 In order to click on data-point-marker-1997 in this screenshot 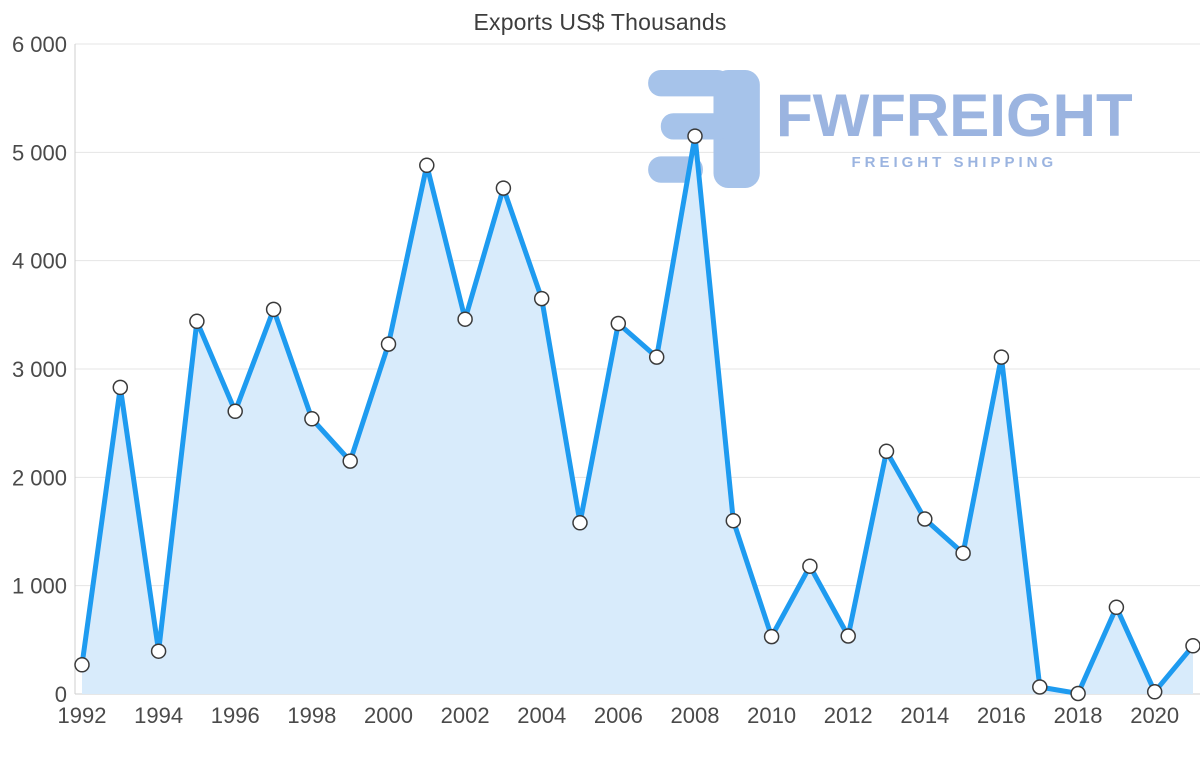, I will do `click(273, 309)`.